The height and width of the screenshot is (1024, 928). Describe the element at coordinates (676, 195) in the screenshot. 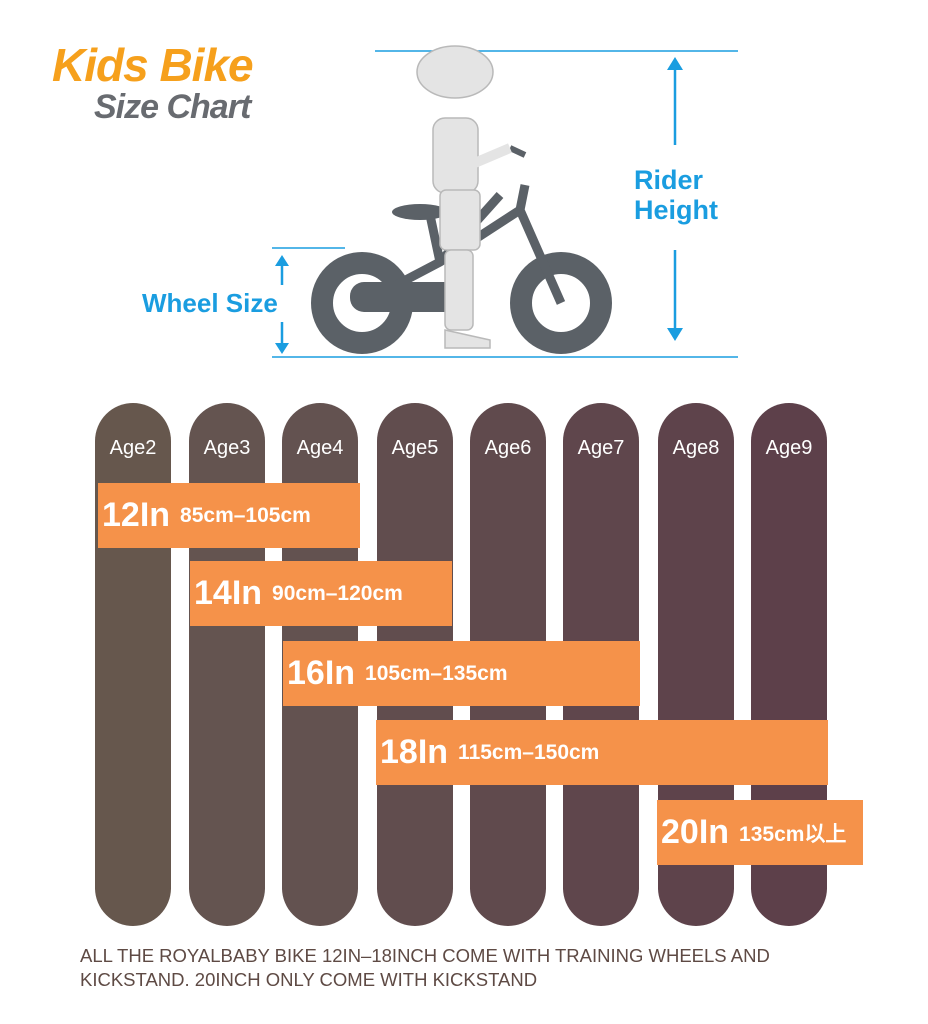

I see `rider-height-label: Rider Height` at that location.